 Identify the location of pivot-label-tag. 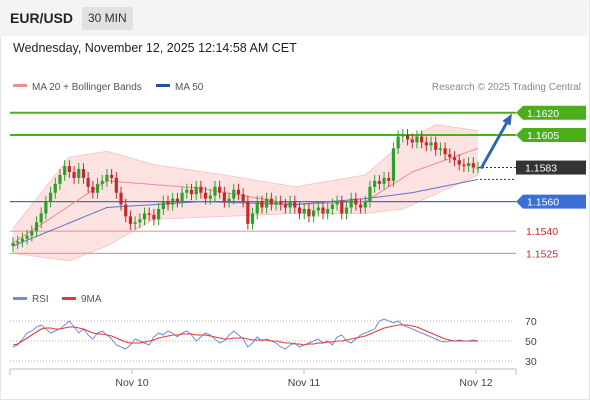
(551, 201).